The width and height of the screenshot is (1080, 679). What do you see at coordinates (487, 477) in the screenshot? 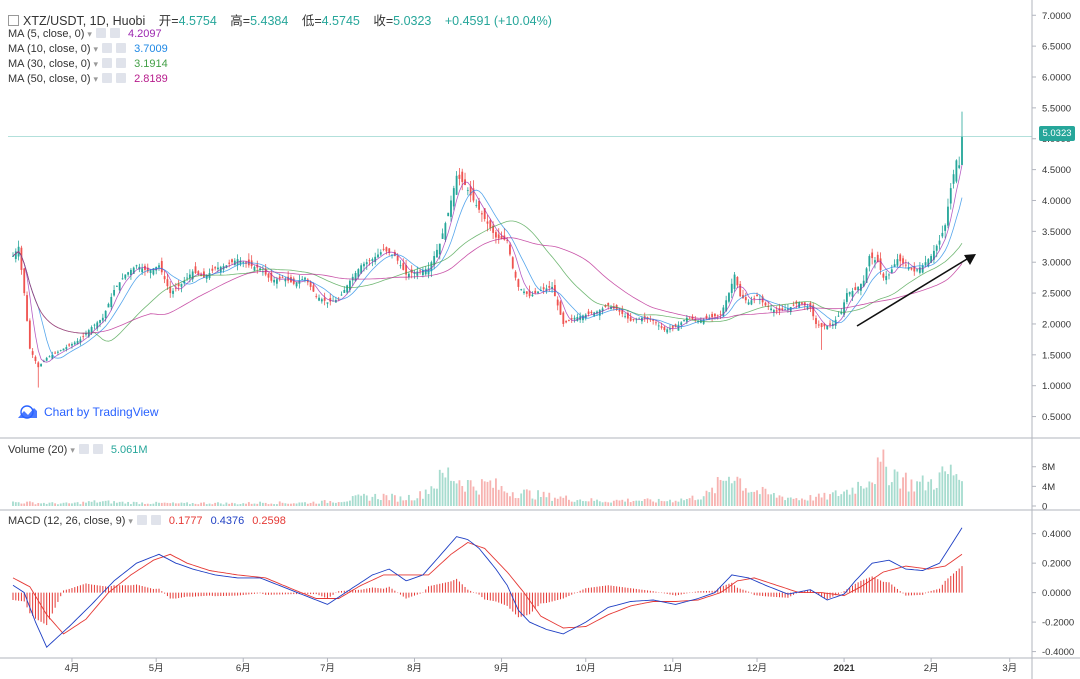
I see `volume-bars` at bounding box center [487, 477].